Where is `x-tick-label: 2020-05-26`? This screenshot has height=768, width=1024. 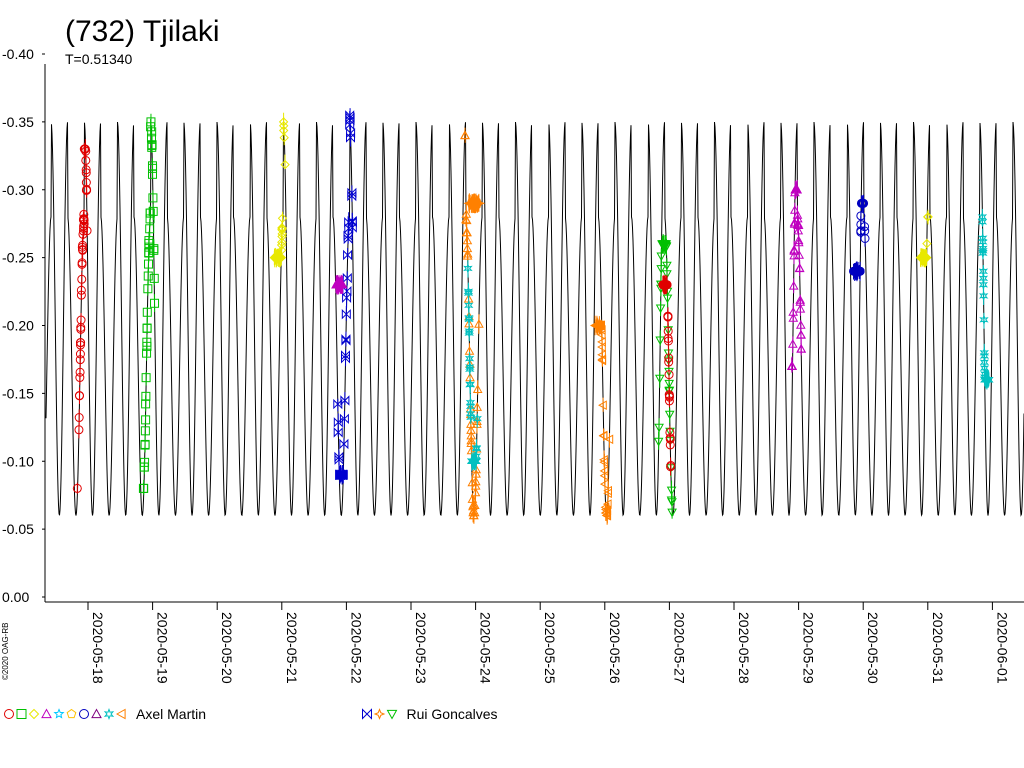
x-tick-label: 2020-05-26 is located at coordinates (615, 648).